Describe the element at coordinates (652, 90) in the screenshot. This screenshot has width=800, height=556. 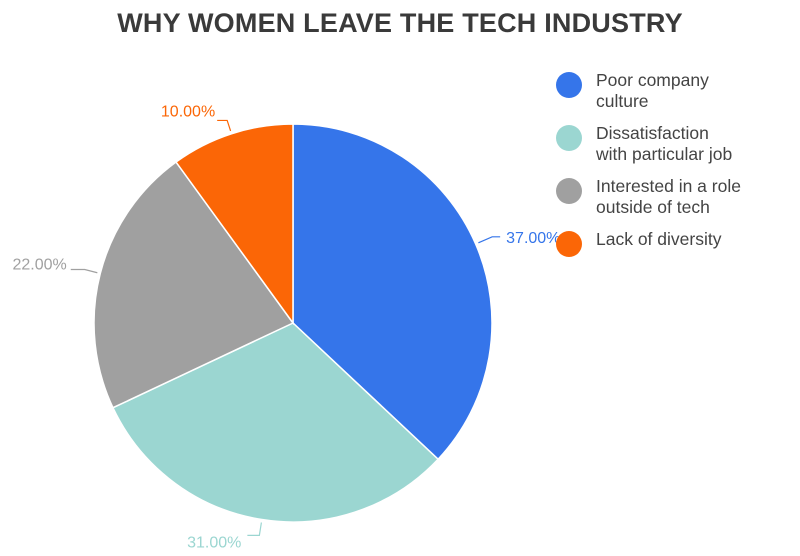
I see `legend-label: Poor company culture` at that location.